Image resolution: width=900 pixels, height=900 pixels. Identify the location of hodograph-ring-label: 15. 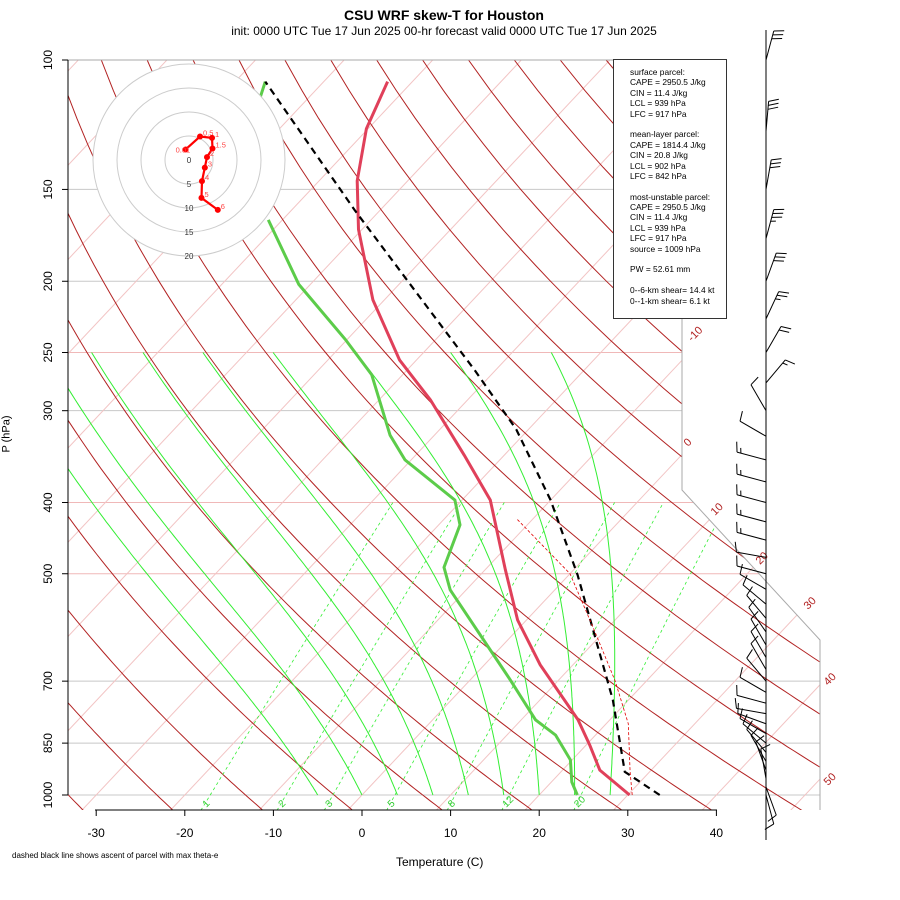
(189, 232).